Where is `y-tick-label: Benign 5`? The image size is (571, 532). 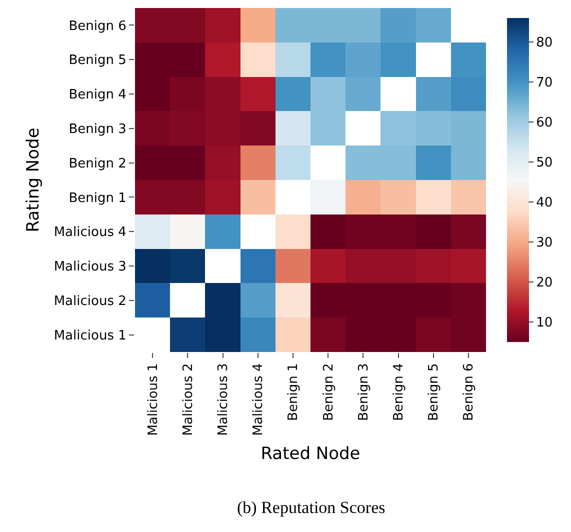 y-tick-label: Benign 5 is located at coordinates (97, 60).